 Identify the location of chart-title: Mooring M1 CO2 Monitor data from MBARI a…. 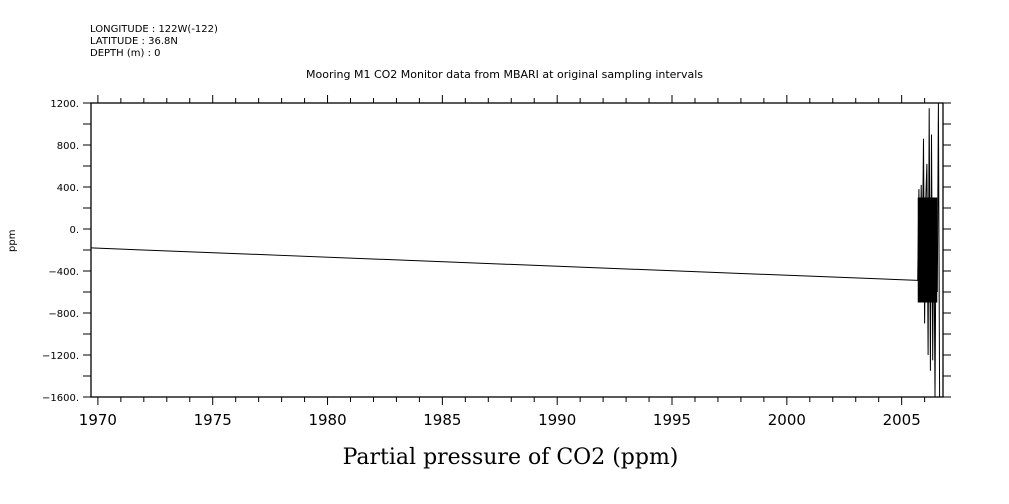
(504, 74).